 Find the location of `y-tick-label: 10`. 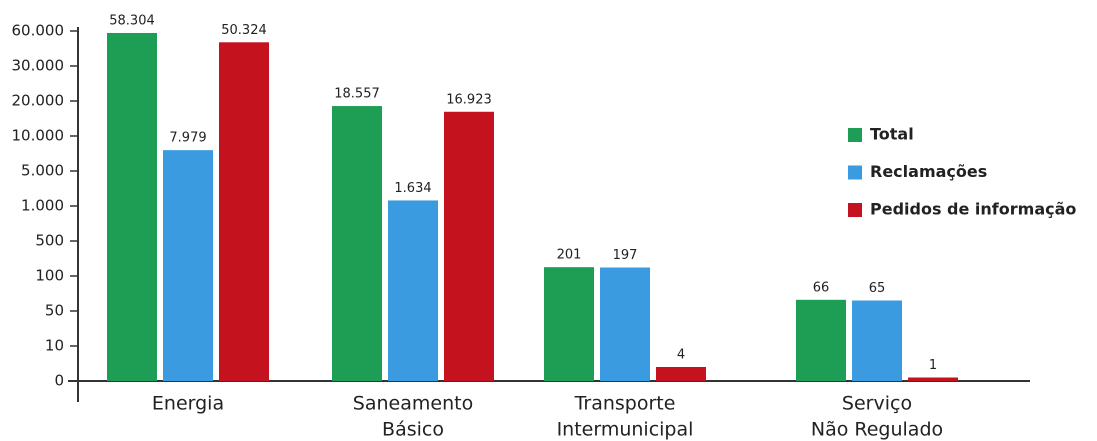

y-tick-label: 10 is located at coordinates (54, 346).